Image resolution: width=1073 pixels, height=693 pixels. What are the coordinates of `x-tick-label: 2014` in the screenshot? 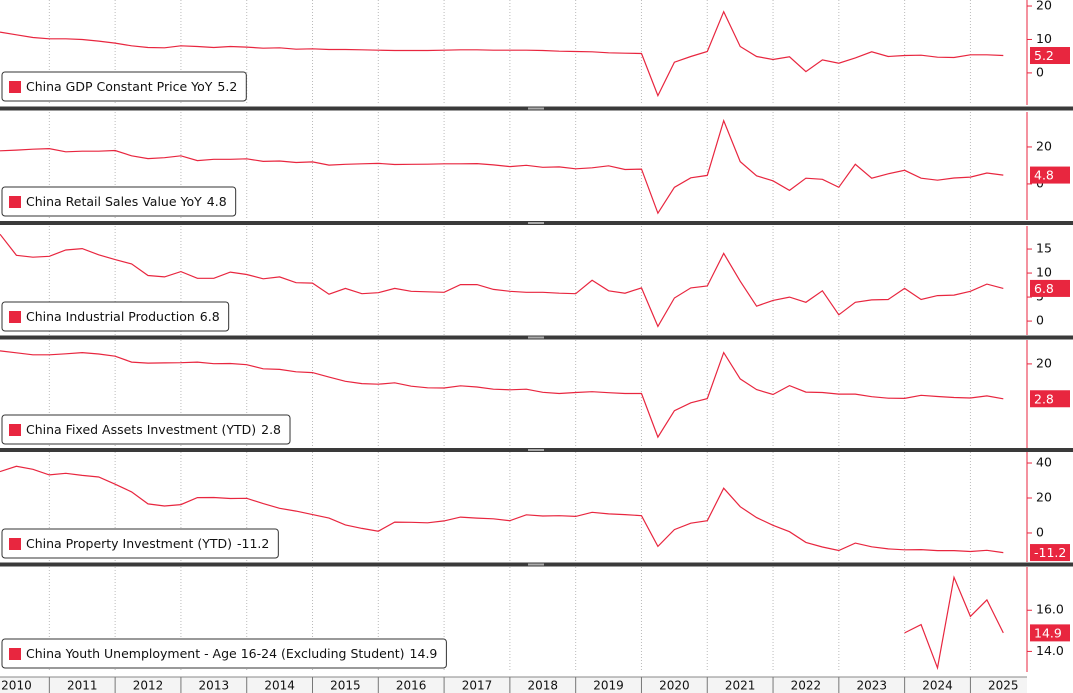 It's located at (279, 686).